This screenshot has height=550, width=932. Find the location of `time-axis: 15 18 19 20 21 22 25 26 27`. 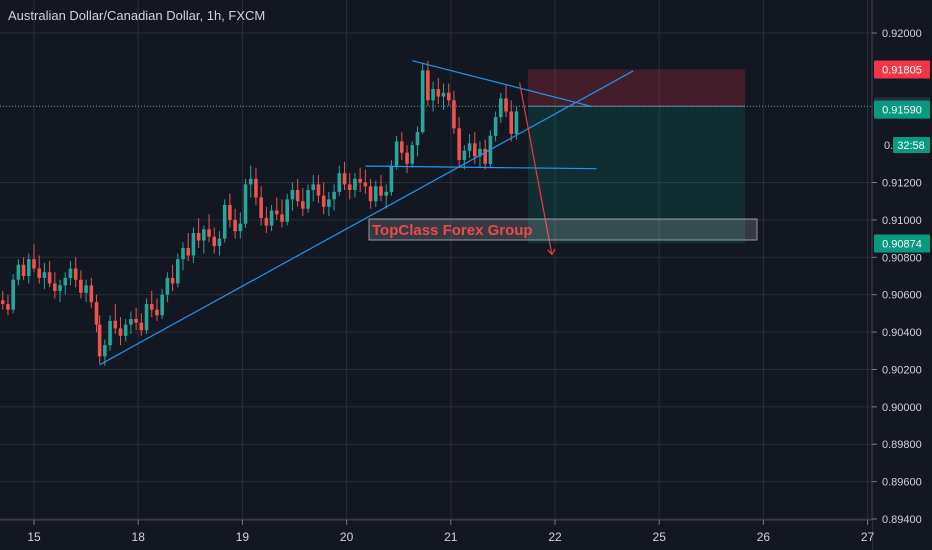

time-axis: 15 18 19 20 21 22 25 26 27 is located at coordinates (437, 534).